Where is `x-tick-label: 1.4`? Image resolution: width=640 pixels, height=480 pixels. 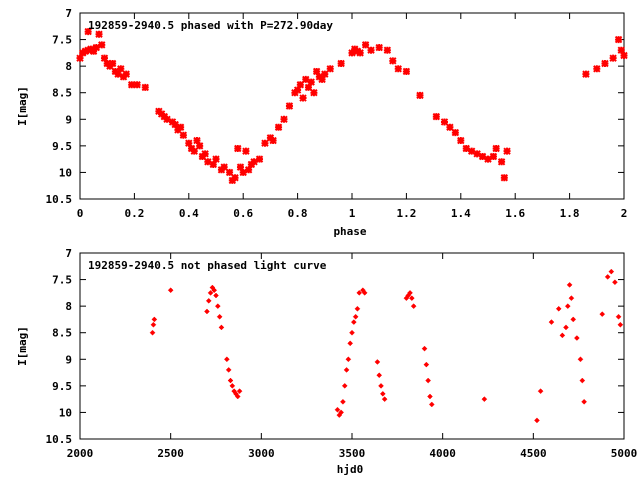
x-tick-label: 1.4 is located at coordinates (461, 213).